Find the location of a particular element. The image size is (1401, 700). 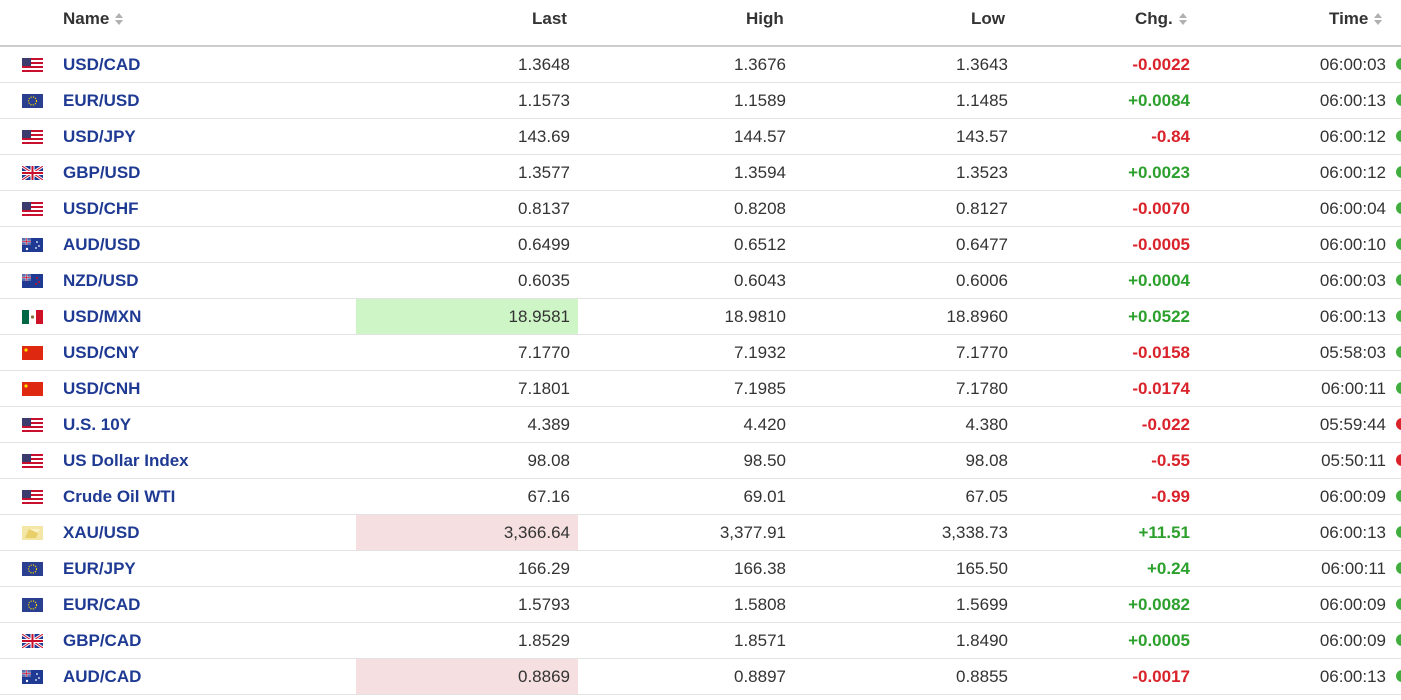

instrument-link: GBP/USD is located at coordinates (102, 172).